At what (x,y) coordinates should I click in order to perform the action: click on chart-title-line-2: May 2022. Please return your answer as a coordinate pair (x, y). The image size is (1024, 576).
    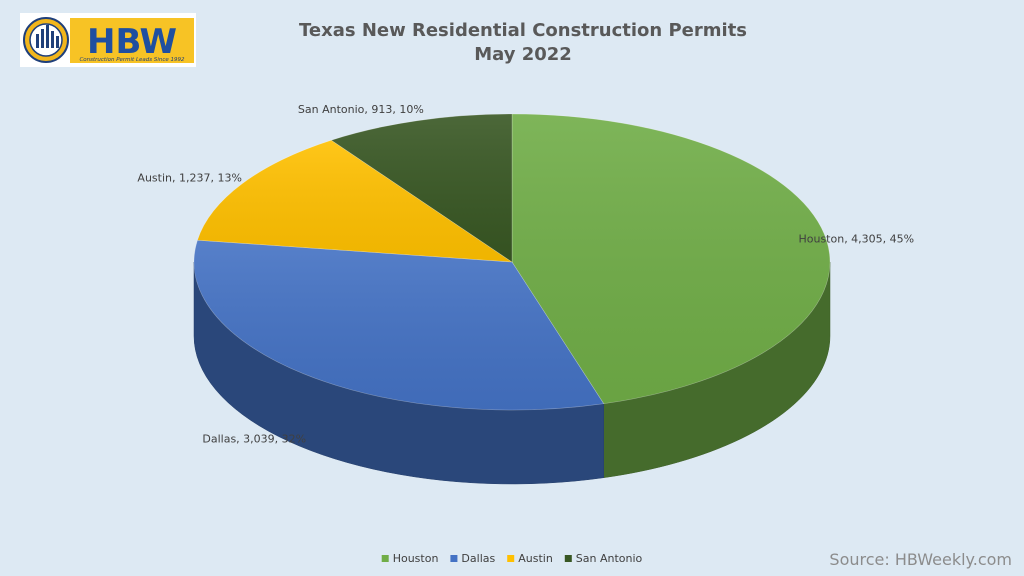
    Looking at the image, I should click on (523, 54).